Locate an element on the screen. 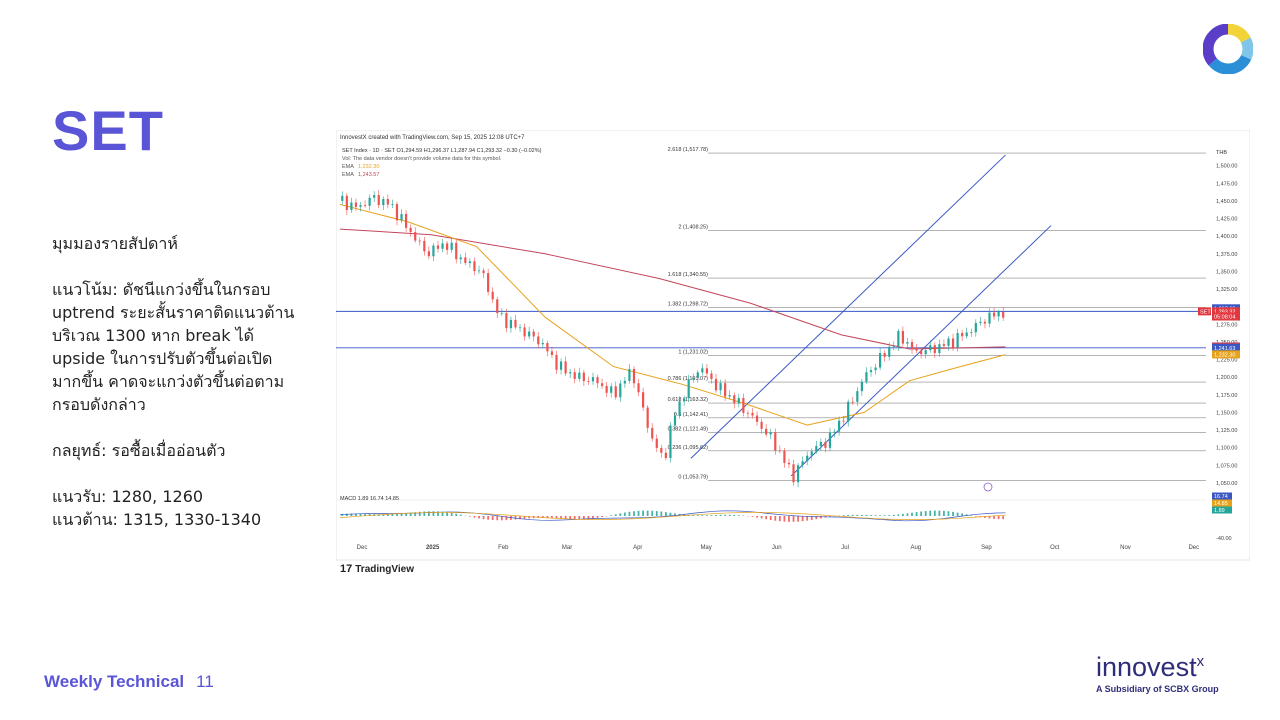  trend-line: uptrend ระยะสั้นราคาติดแนวต้าน is located at coordinates (173, 312).